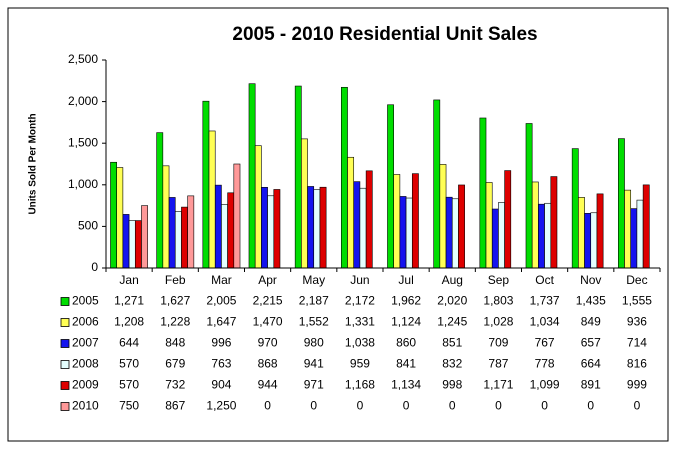  Describe the element at coordinates (94, 267) in the screenshot. I see `y-tick-label: 0` at that location.